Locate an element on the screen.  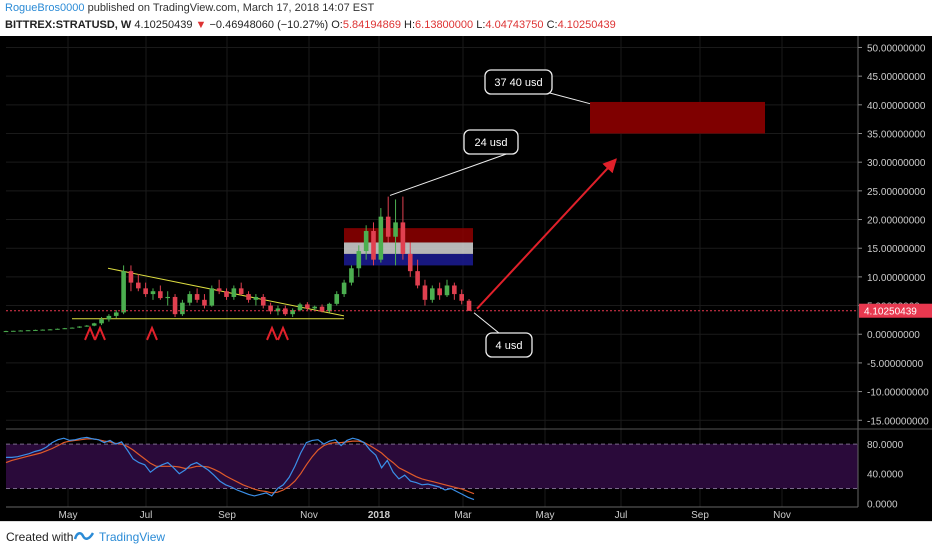
close-label: C: is located at coordinates (552, 25).